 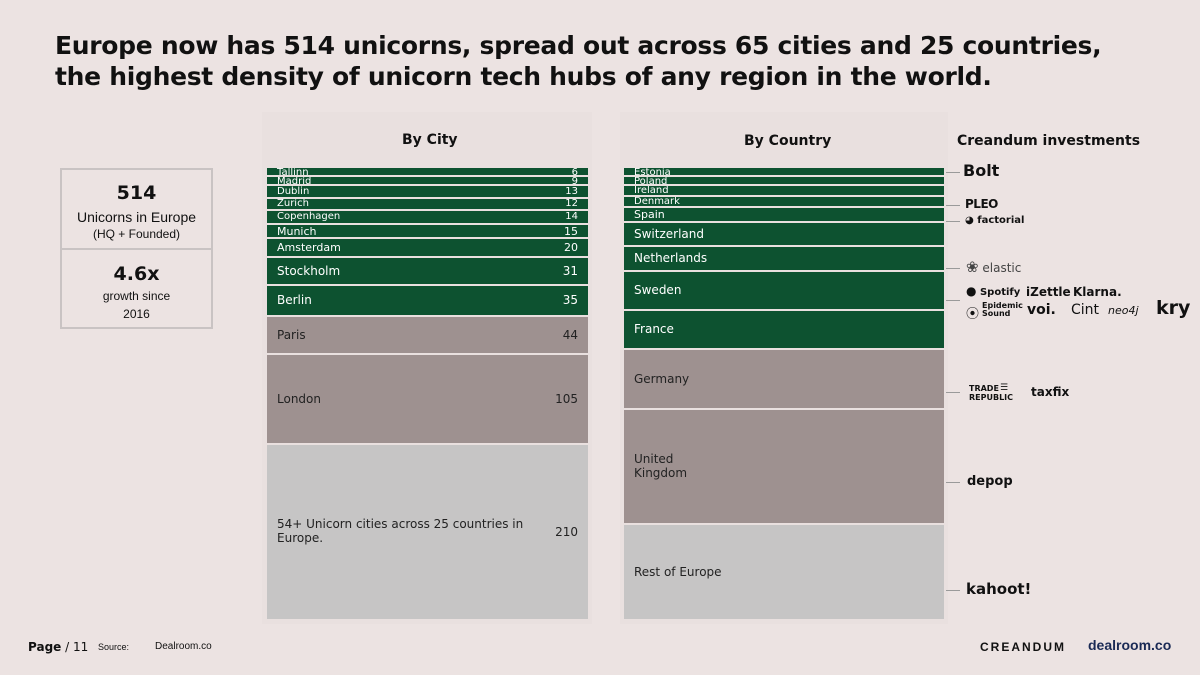 I want to click on elastic-logo: ❀ elastic, so click(x=993, y=267).